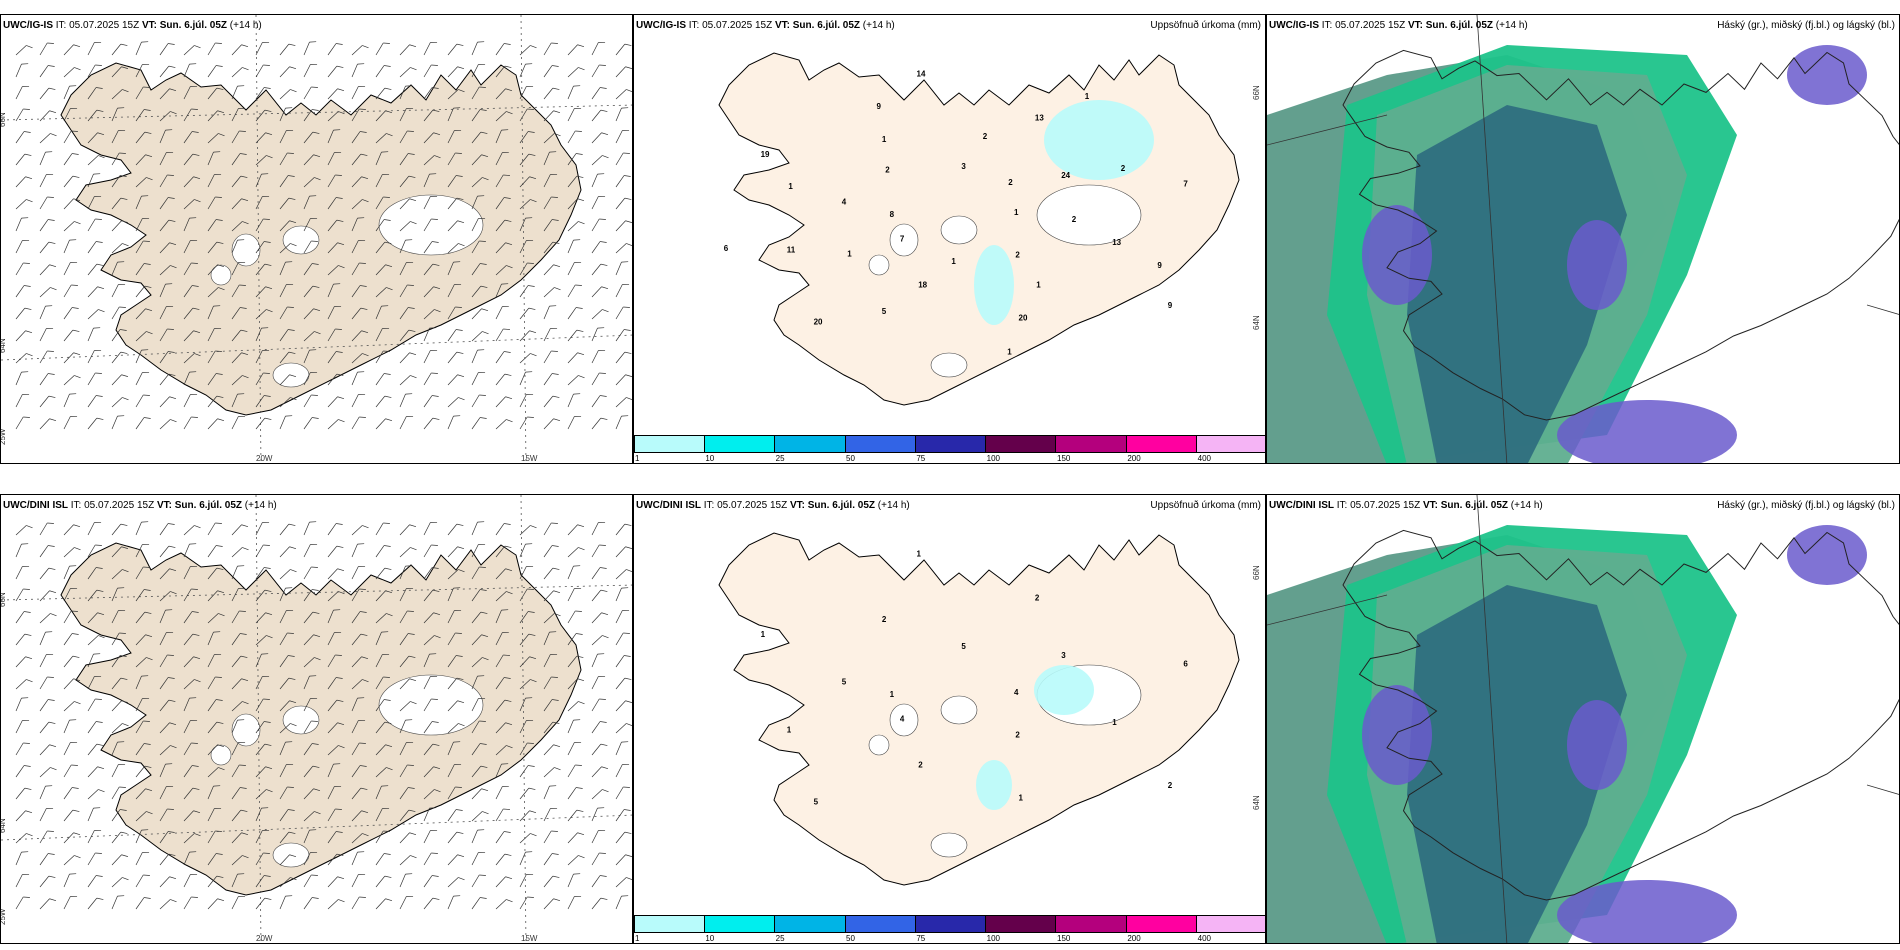 The height and width of the screenshot is (950, 1900). Describe the element at coordinates (994, 785) in the screenshot. I see `precip-area` at that location.